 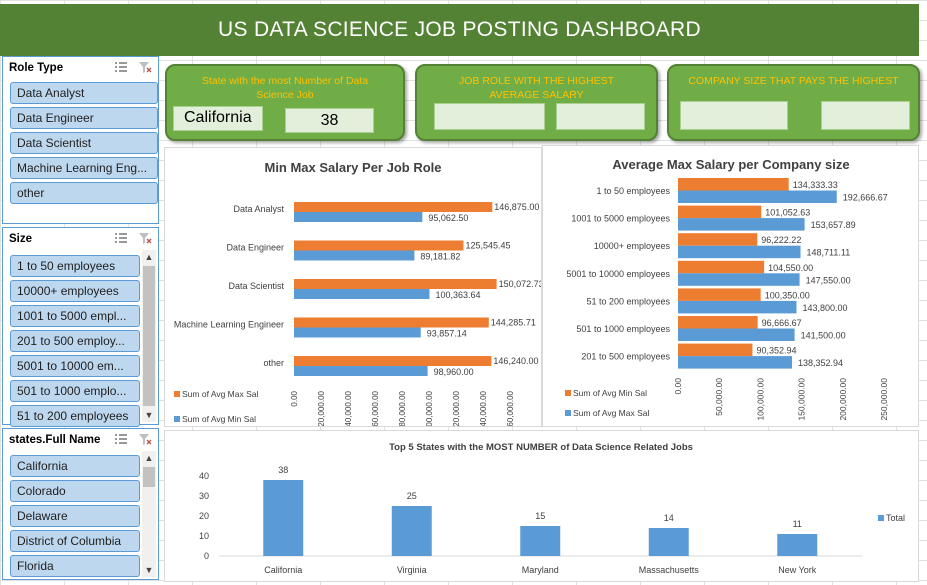 What do you see at coordinates (489, 105) in the screenshot?
I see `kpi-role-value` at bounding box center [489, 105].